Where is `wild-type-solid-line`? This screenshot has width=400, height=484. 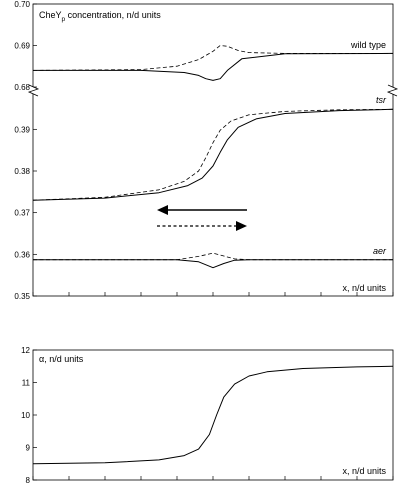 wild-type-solid-line is located at coordinates (213, 66).